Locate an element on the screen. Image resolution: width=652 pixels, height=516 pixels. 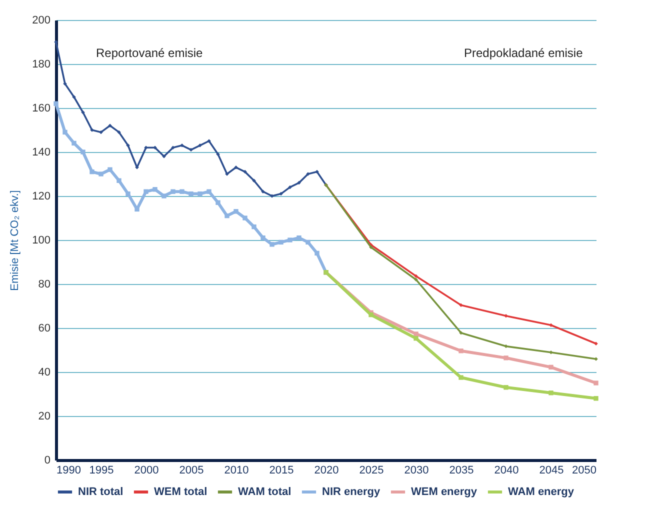
x-tick-label: 2035 is located at coordinates (461, 470).